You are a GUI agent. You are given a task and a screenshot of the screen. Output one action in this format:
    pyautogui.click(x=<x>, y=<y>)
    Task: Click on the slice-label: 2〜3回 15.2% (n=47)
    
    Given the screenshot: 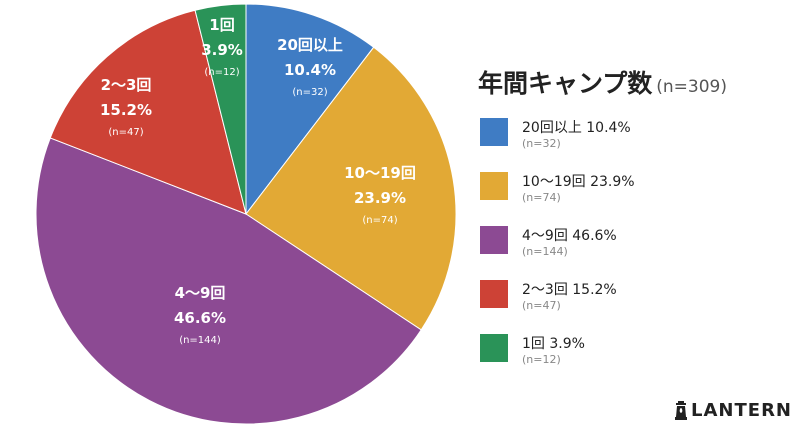 What is the action you would take?
    pyautogui.click(x=126, y=107)
    